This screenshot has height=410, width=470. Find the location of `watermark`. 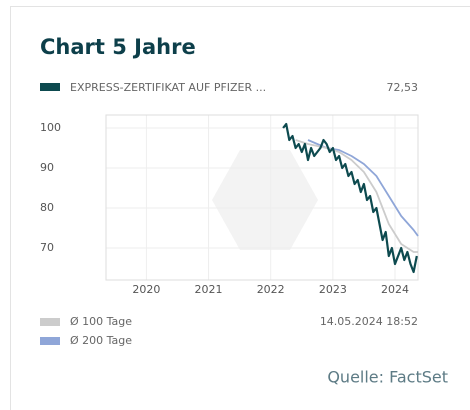

watermark is located at coordinates (265, 200).